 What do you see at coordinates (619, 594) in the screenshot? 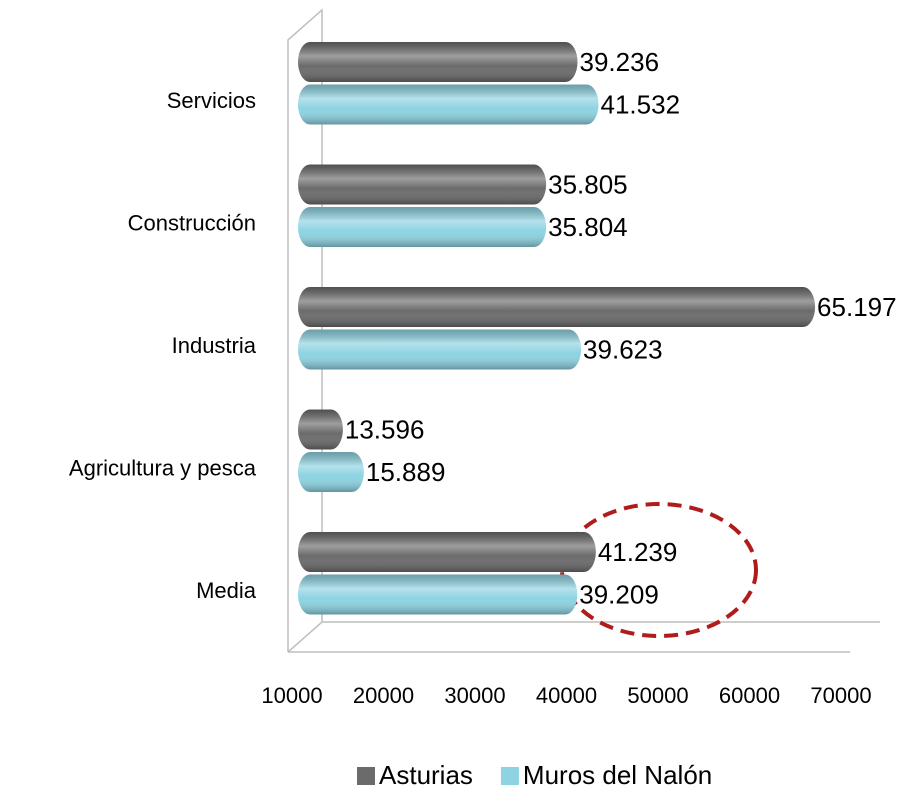
I see `value-label: 39.209` at bounding box center [619, 594].